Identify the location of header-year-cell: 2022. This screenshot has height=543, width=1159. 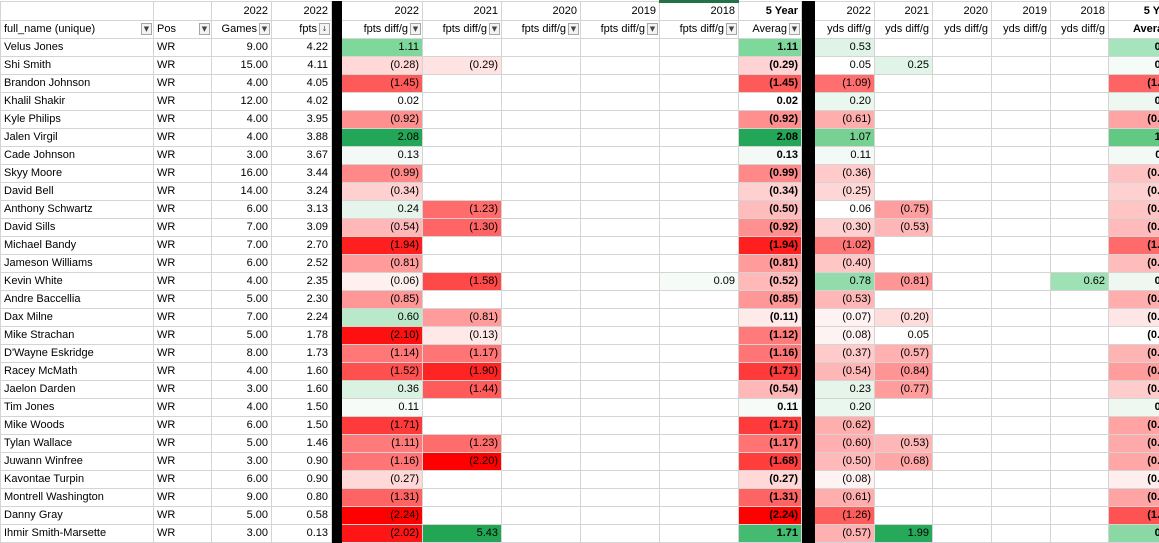
(845, 11).